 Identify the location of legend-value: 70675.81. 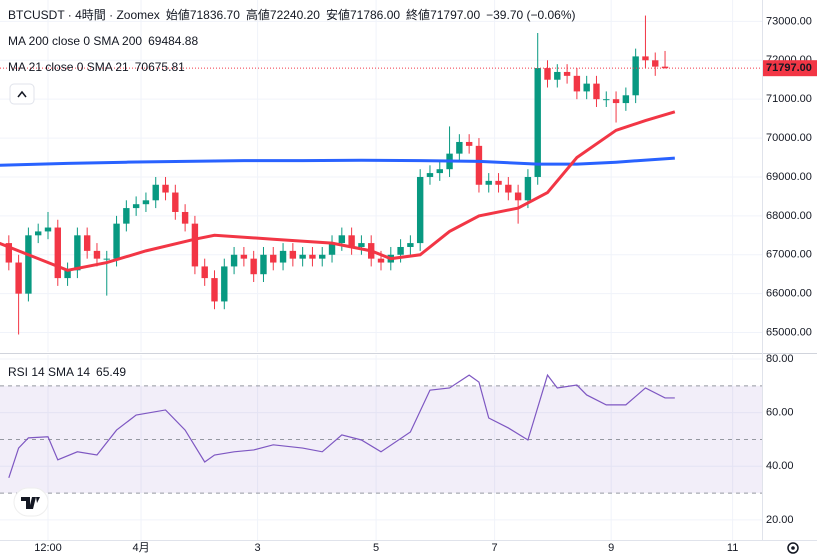
(160, 67).